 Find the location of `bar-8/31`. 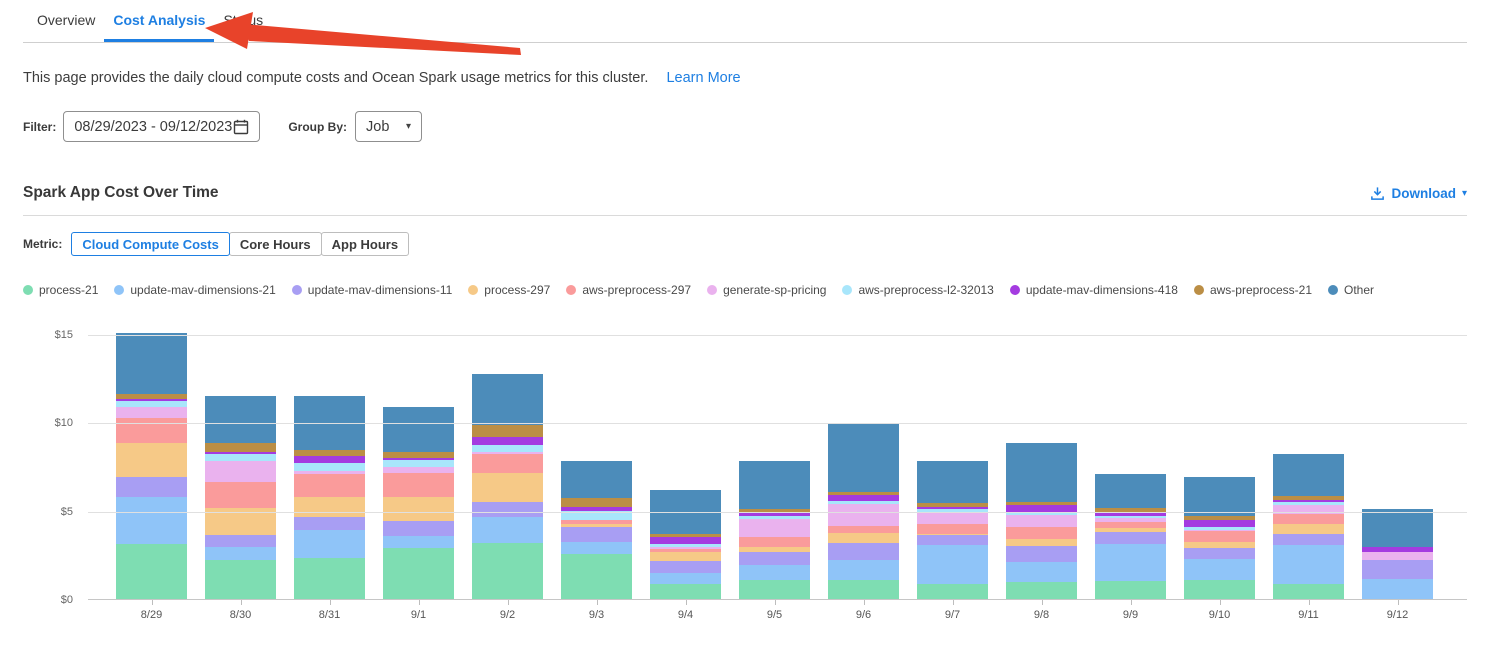

bar-8/31 is located at coordinates (329, 497).